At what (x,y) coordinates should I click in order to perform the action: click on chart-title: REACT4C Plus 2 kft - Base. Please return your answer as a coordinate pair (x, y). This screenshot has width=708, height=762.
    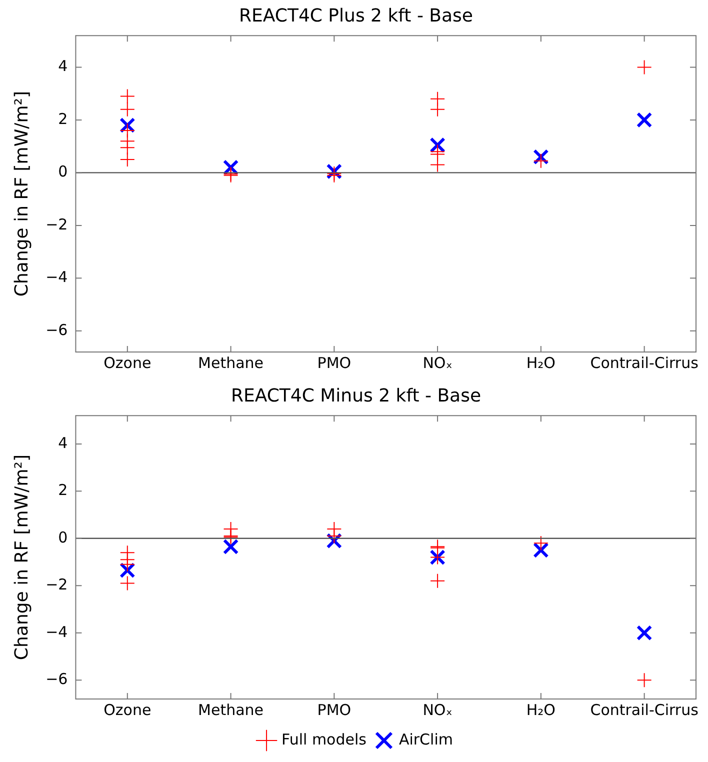
    Looking at the image, I should click on (356, 15).